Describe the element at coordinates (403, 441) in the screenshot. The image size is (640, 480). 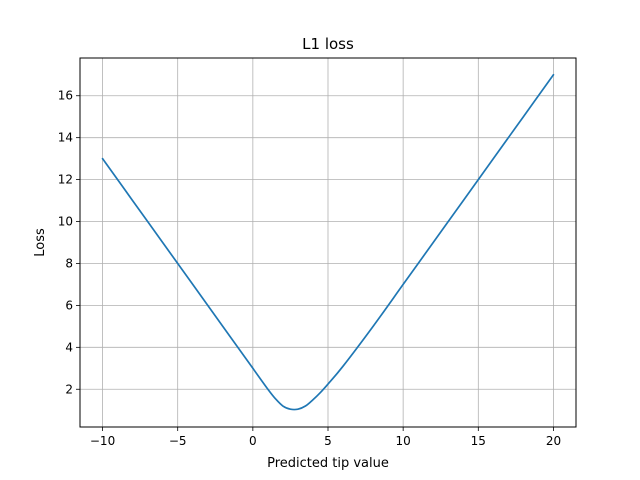
I see `x-tick-label: 10` at that location.